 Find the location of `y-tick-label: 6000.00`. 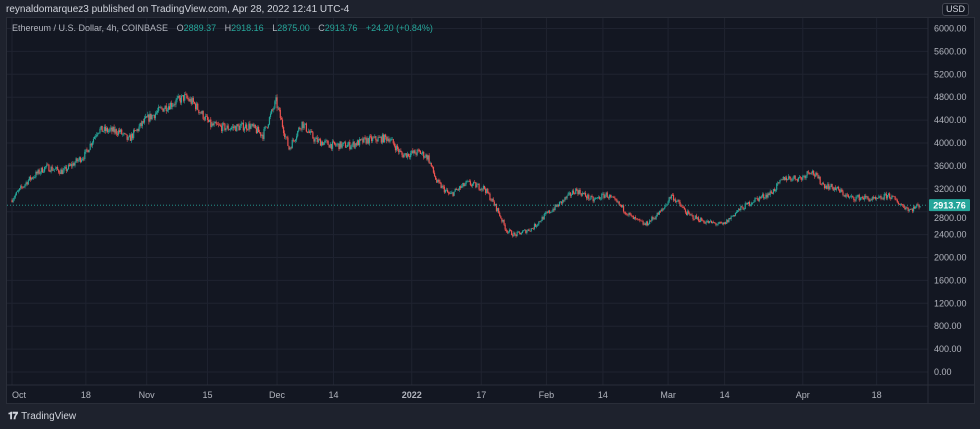

y-tick-label: 6000.00 is located at coordinates (950, 29).